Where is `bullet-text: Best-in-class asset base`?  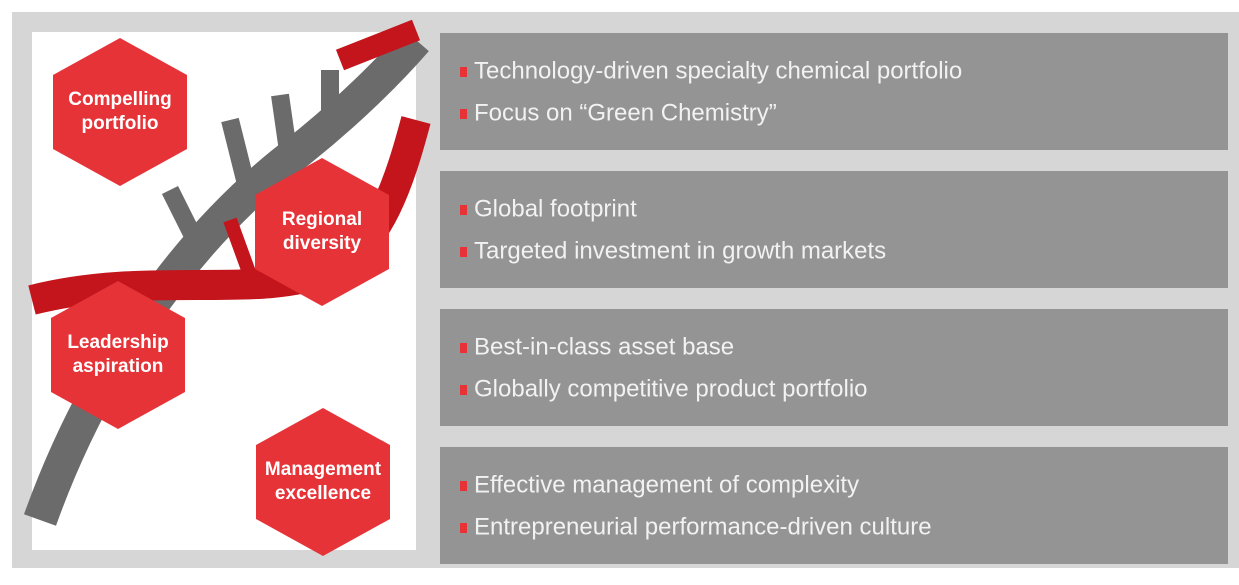 bullet-text: Best-in-class asset base is located at coordinates (604, 346).